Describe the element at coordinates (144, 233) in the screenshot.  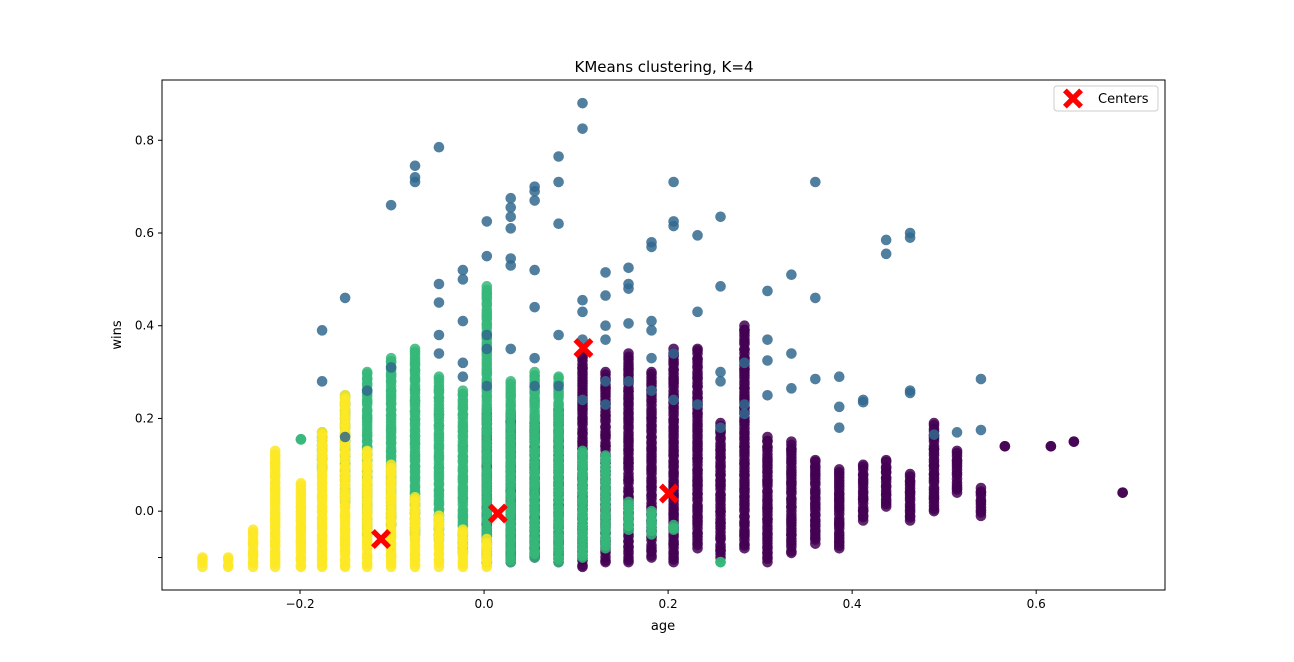
I see `y-tick-label: 0.6` at that location.